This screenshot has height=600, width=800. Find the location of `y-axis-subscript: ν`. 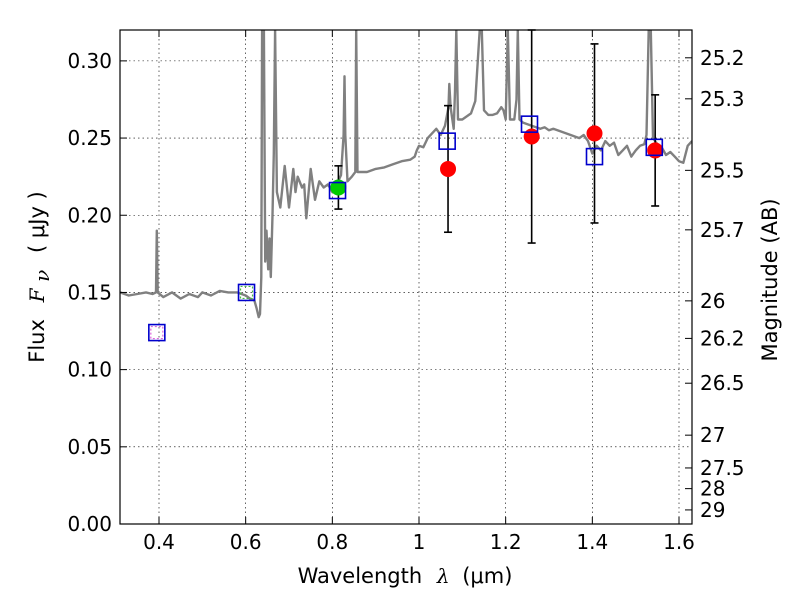

y-axis-subscript: ν is located at coordinates (42, 276).